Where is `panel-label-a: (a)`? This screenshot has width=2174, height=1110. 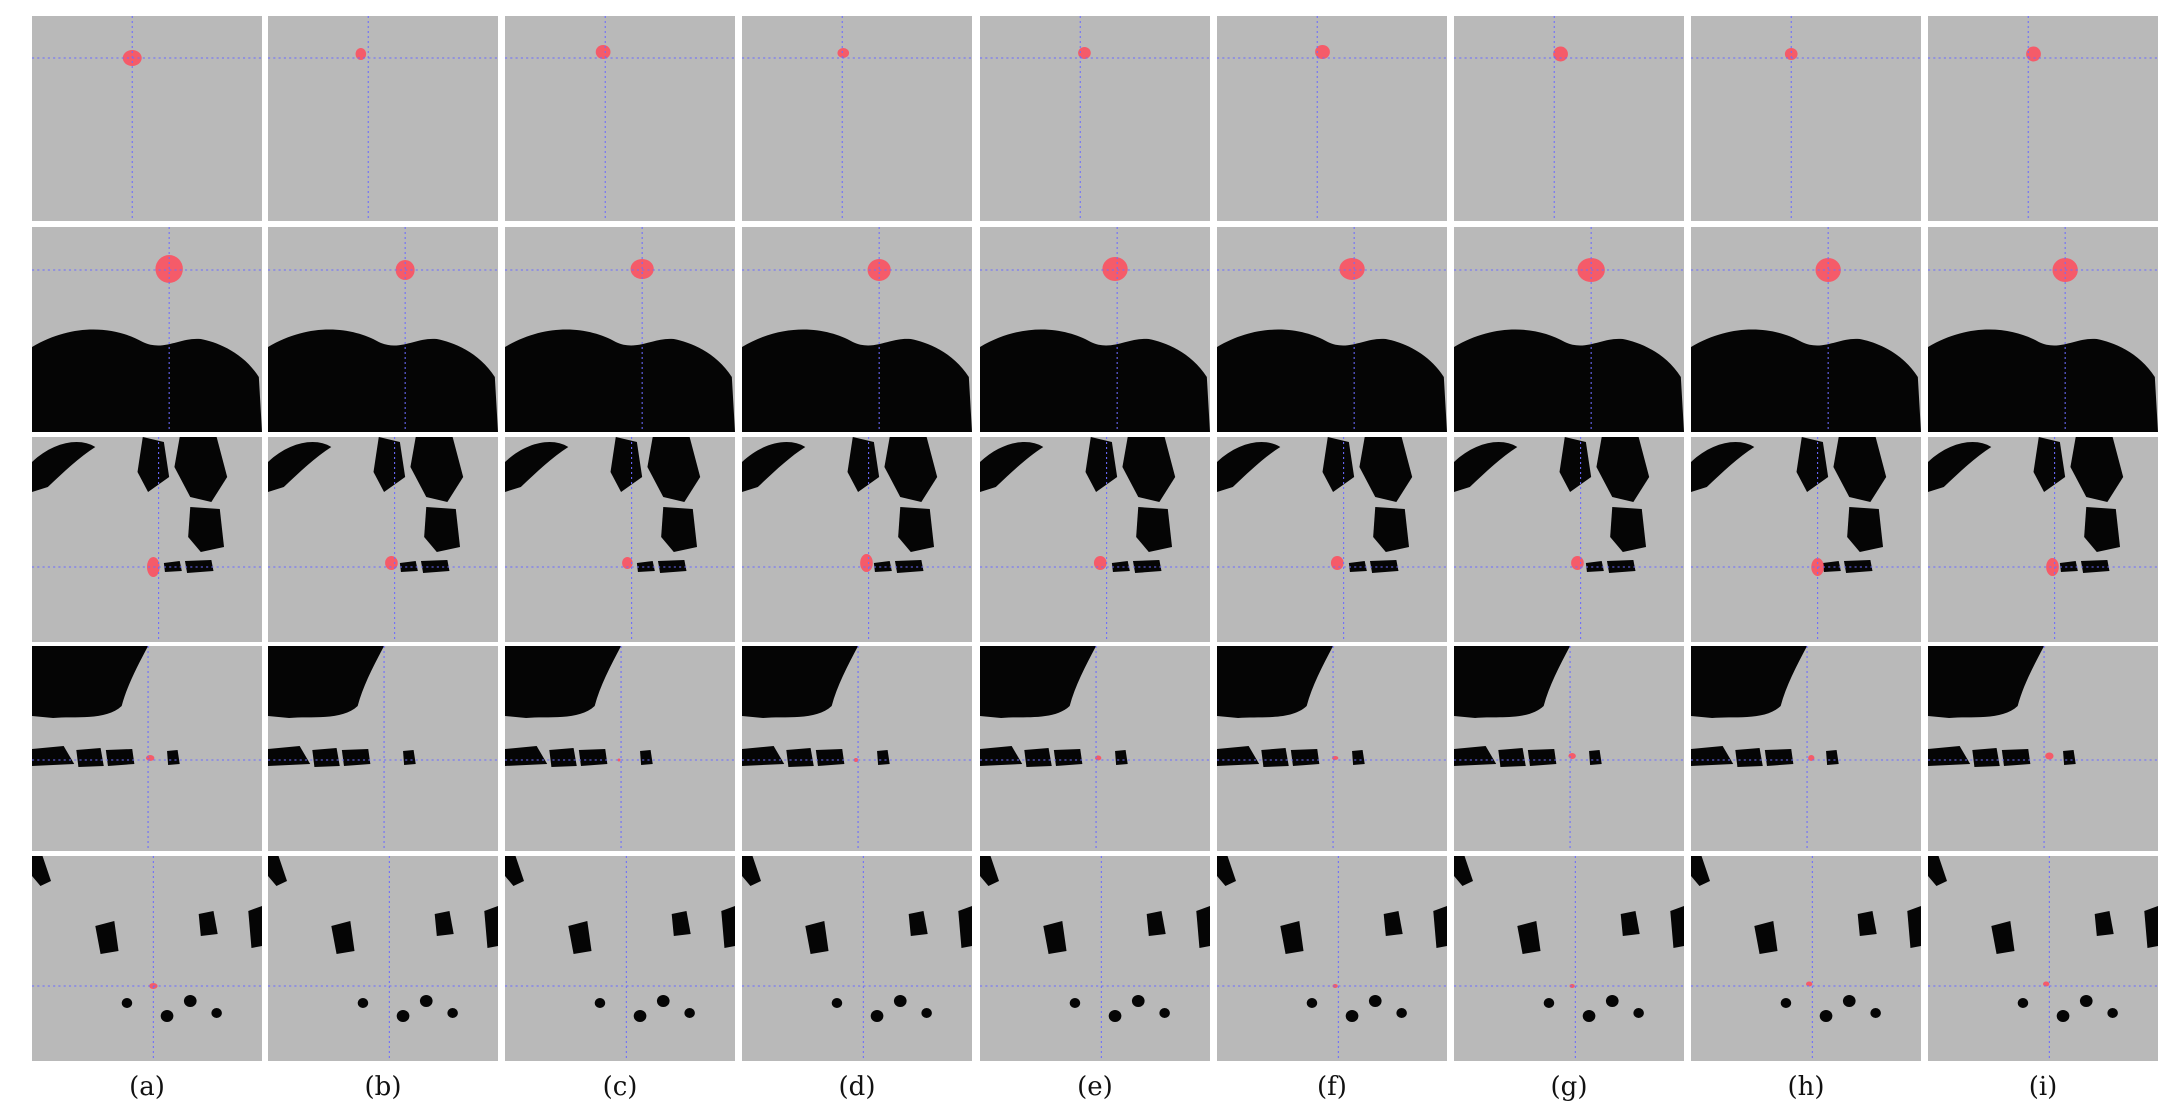 panel-label-a: (a) is located at coordinates (147, 1087).